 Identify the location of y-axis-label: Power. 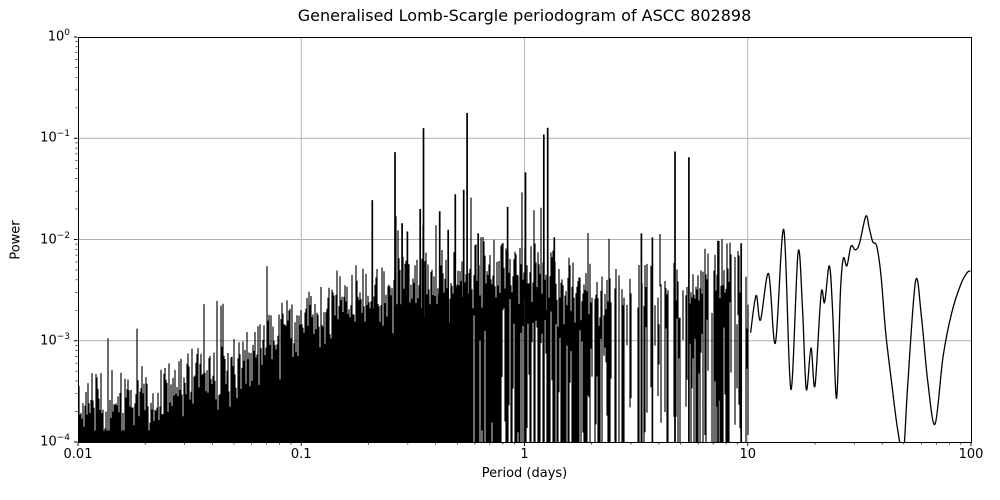
(16, 240).